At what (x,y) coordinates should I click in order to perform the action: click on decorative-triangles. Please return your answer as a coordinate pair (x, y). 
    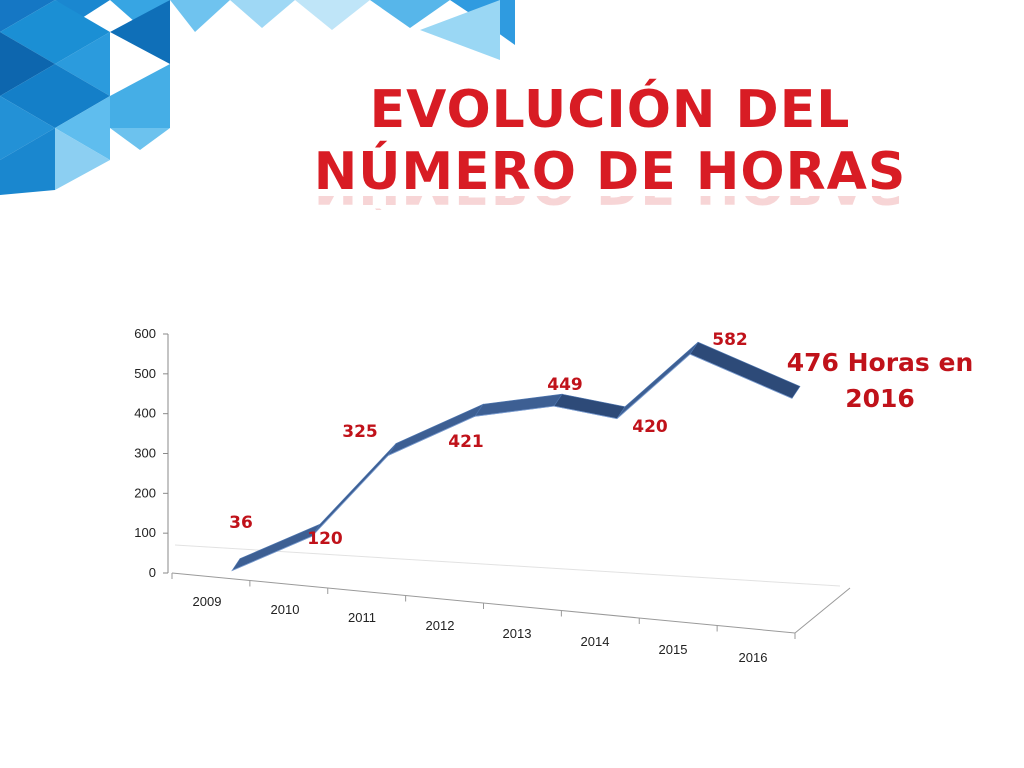
    Looking at the image, I should click on (257, 97).